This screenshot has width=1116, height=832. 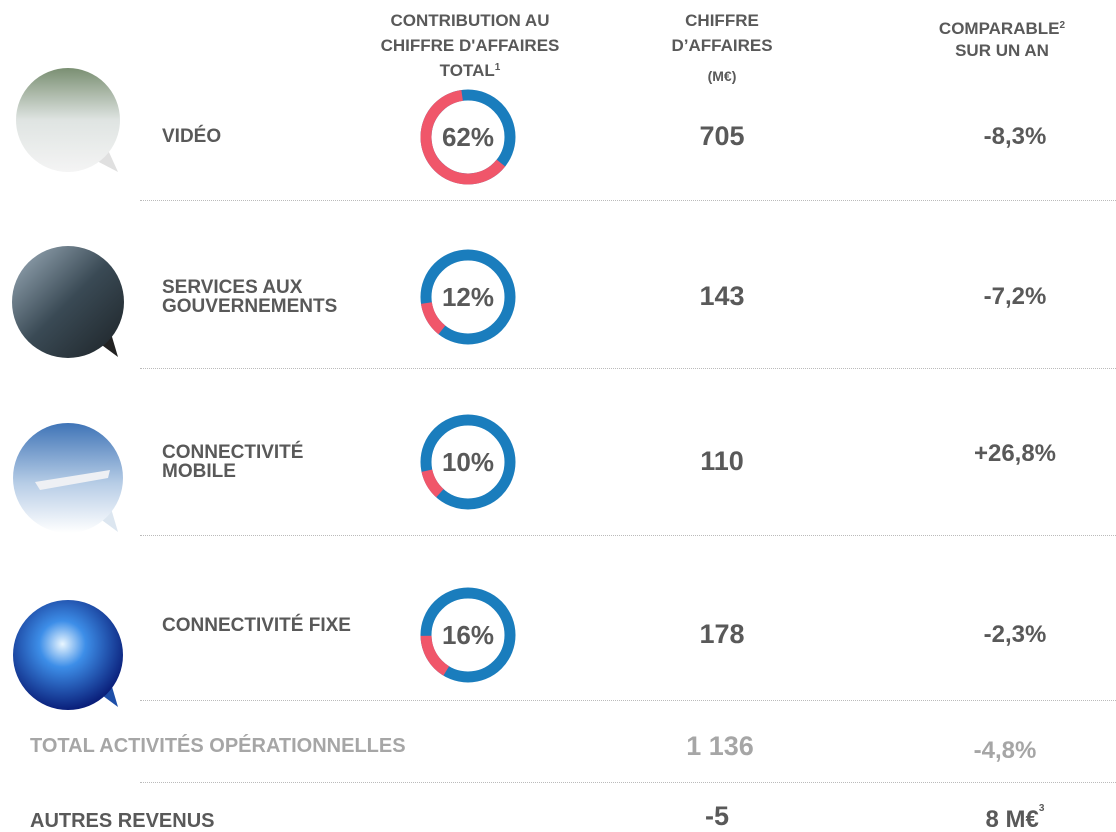 I want to click on row-label: VIDÉO, so click(x=192, y=136).